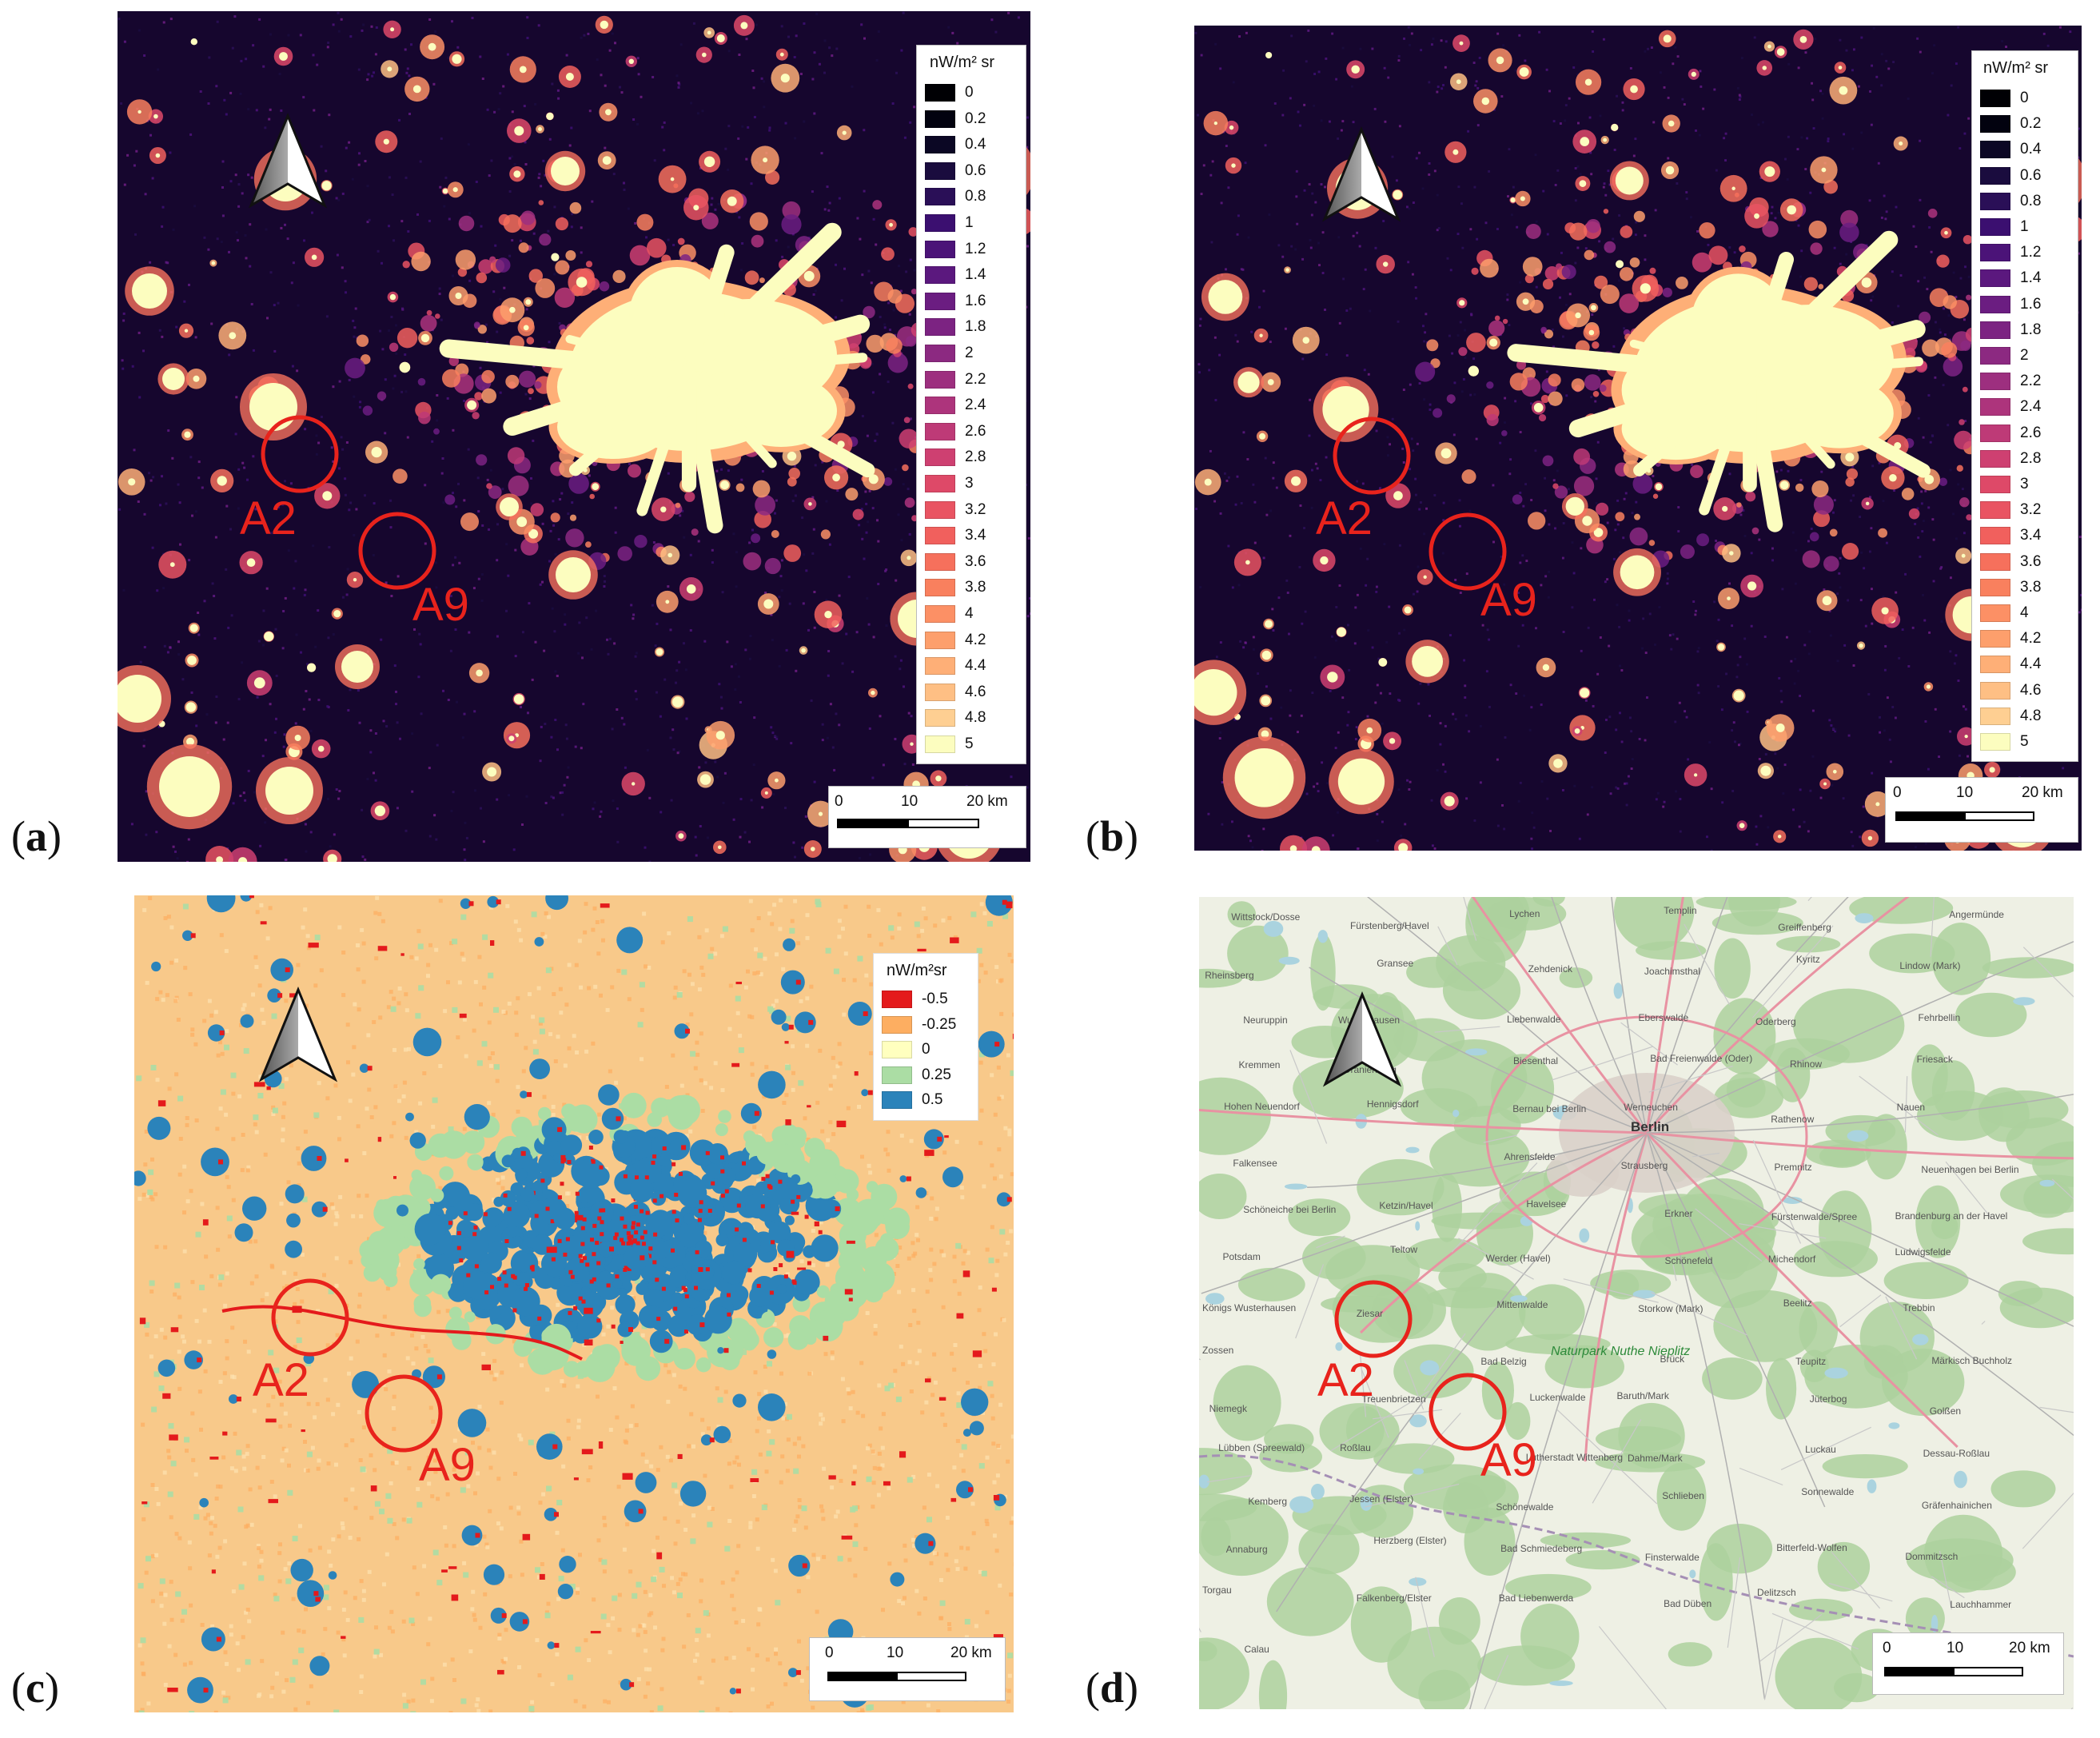 Image resolution: width=2100 pixels, height=1738 pixels. What do you see at coordinates (1249, 1307) in the screenshot?
I see `place-label: Königs Wusterhausen` at bounding box center [1249, 1307].